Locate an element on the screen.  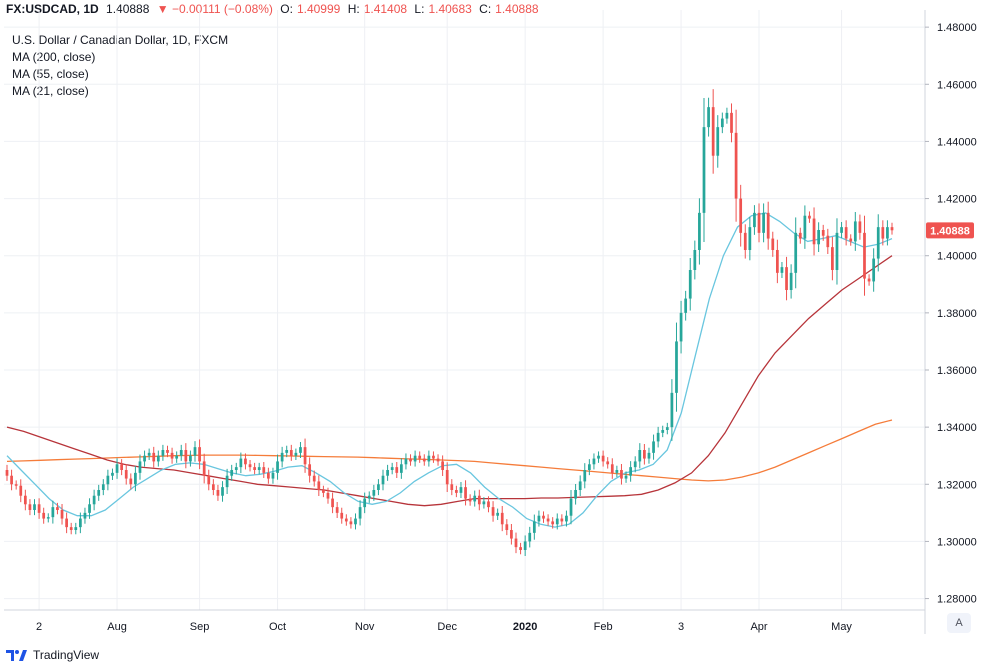
legend-ma200: MA (200, close) is located at coordinates (54, 57).